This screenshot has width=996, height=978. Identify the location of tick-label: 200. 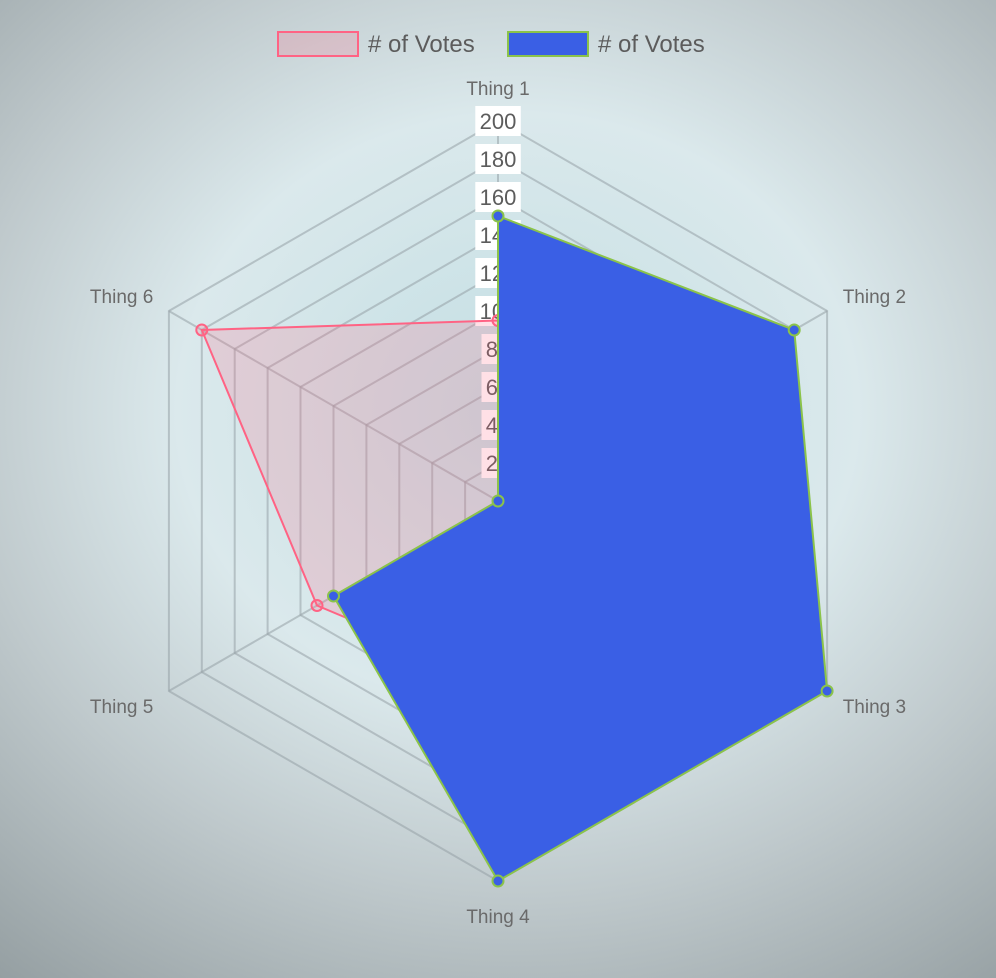
(498, 121).